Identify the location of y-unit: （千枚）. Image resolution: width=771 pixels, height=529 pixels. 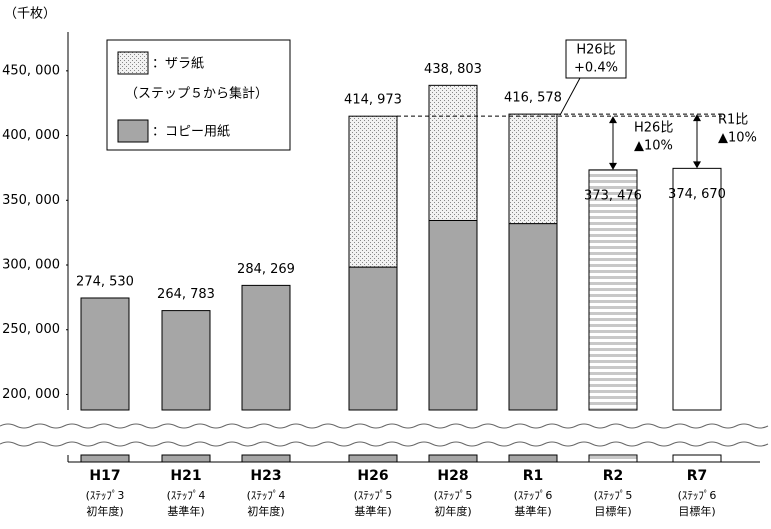
(30, 14).